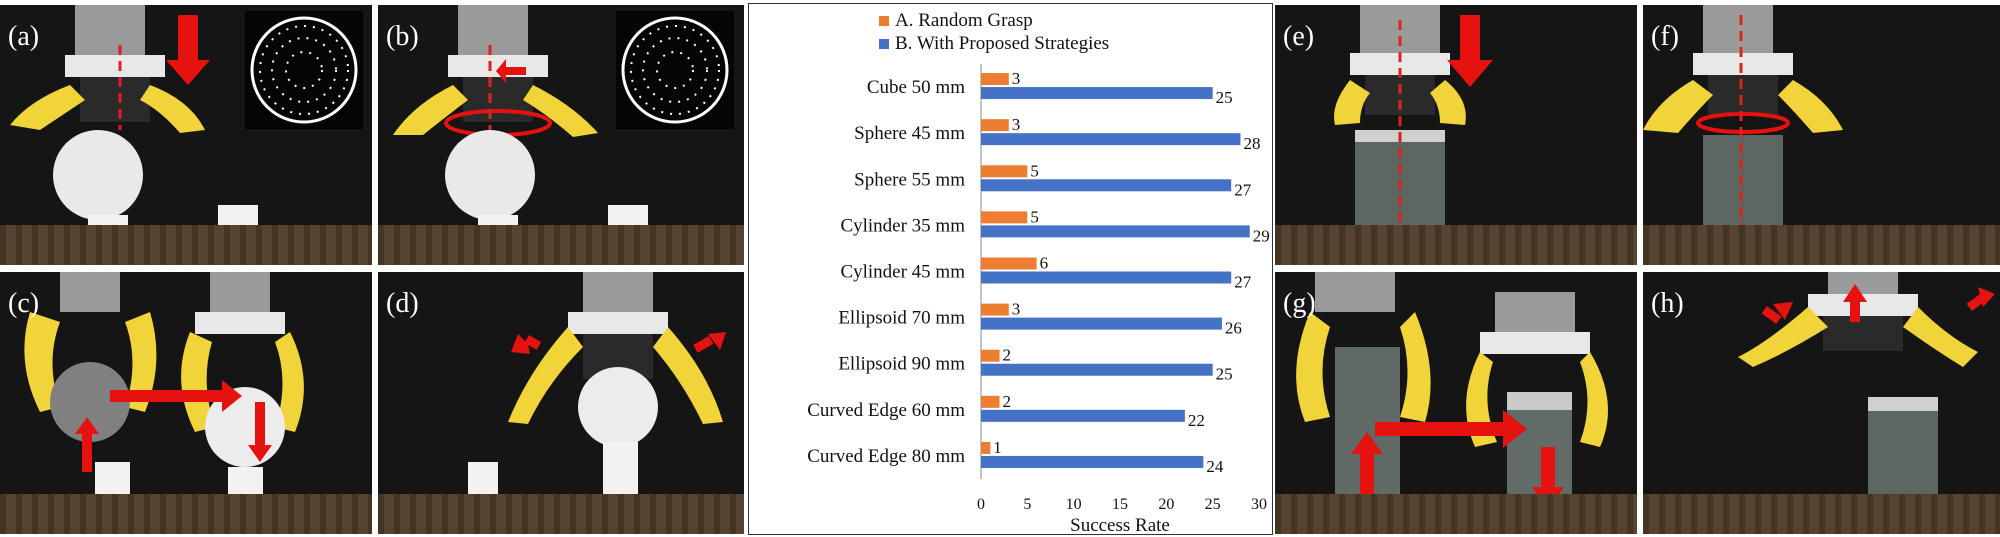 Image resolution: width=2000 pixels, height=537 pixels. Describe the element at coordinates (909, 133) in the screenshot. I see `category-label: Sphere 45 mm` at that location.